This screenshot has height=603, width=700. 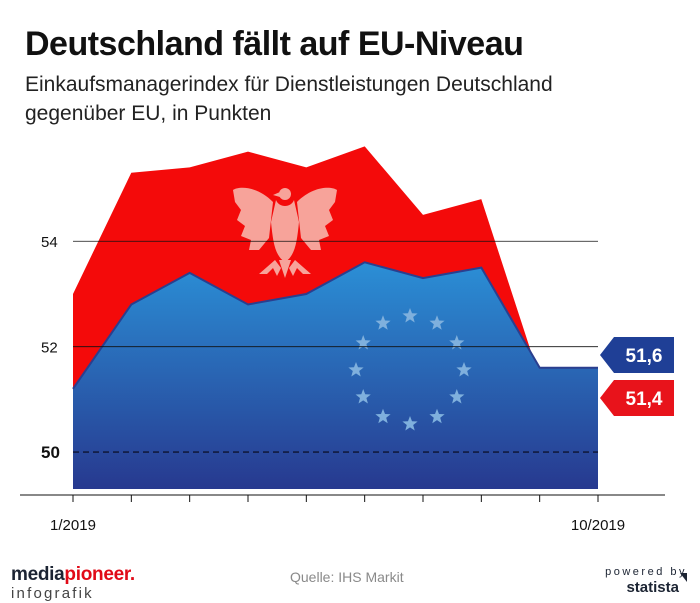 I want to click on eu-stars-icon, so click(x=410, y=369).